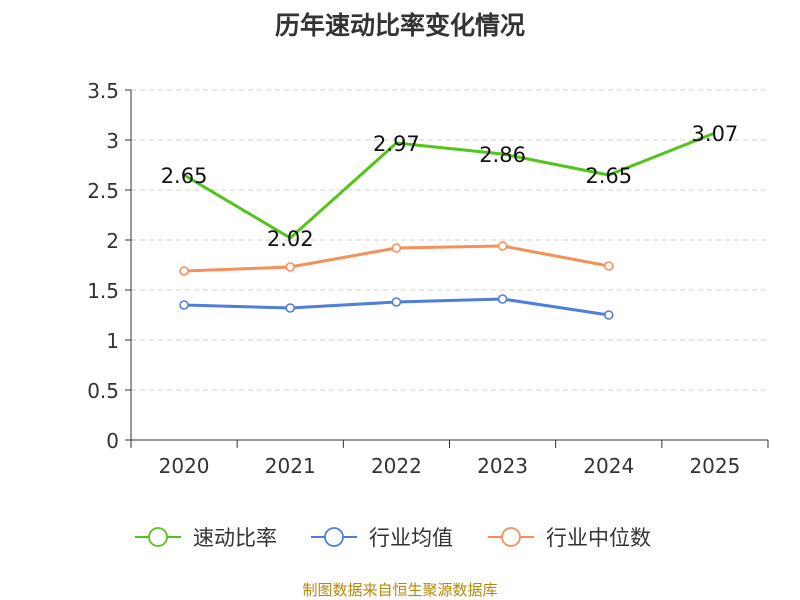 The image size is (800, 600). Describe the element at coordinates (714, 466) in the screenshot. I see `x-tick-label: 2025` at that location.